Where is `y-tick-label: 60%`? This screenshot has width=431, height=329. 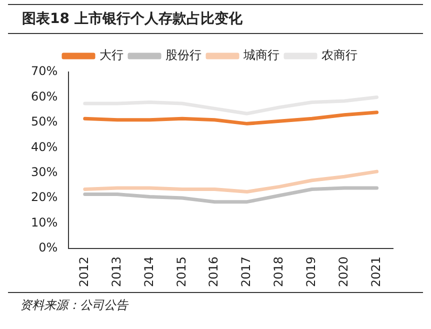 y-tick-label: 60% is located at coordinates (44, 96).